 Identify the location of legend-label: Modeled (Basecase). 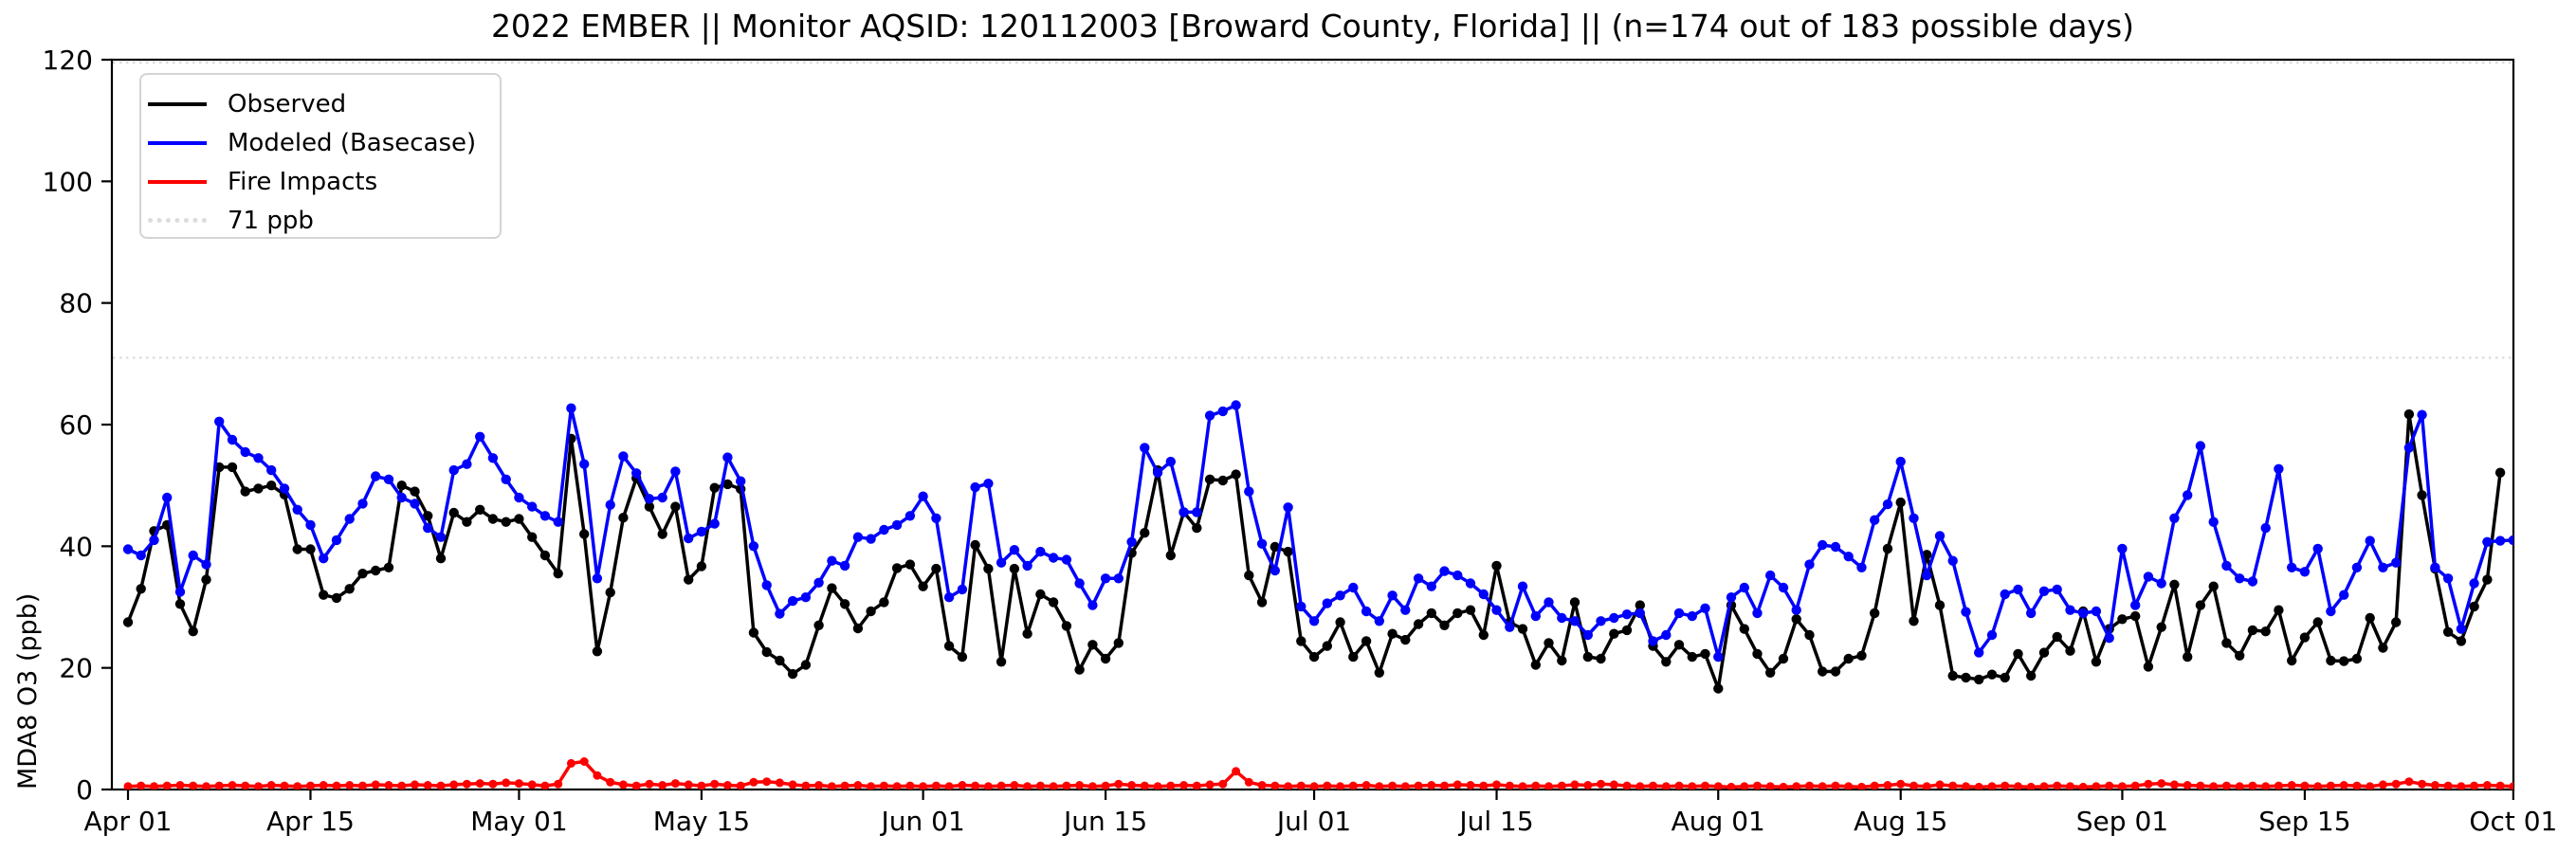
(352, 142).